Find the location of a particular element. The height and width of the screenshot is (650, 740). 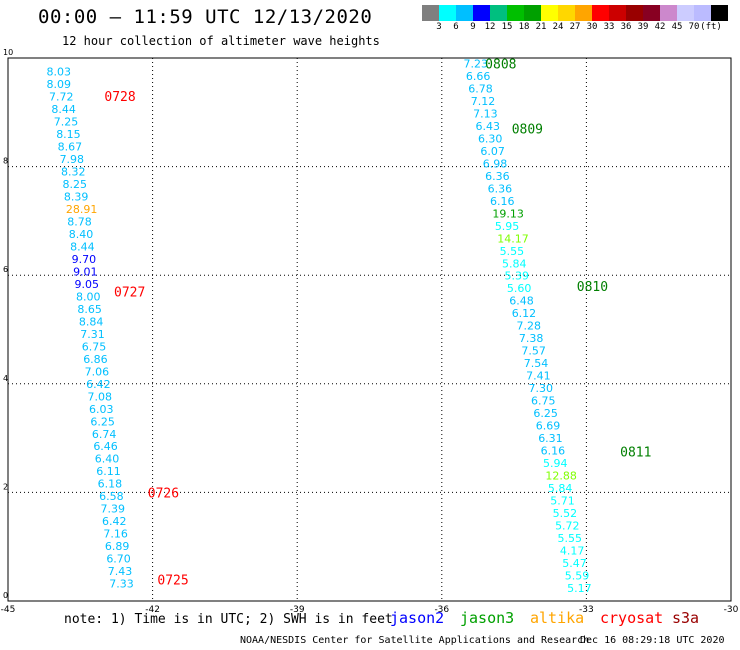

wave-height-value: 7.38 is located at coordinates (531, 338).